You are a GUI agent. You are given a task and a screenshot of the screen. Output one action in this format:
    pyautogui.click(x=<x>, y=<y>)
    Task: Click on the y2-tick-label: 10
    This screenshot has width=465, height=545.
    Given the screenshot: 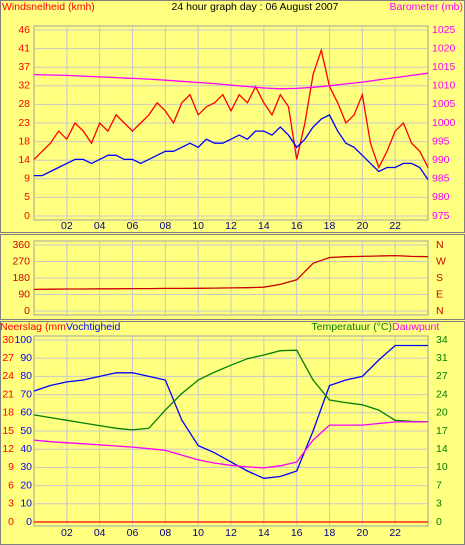 What is the action you would take?
    pyautogui.click(x=442, y=467)
    